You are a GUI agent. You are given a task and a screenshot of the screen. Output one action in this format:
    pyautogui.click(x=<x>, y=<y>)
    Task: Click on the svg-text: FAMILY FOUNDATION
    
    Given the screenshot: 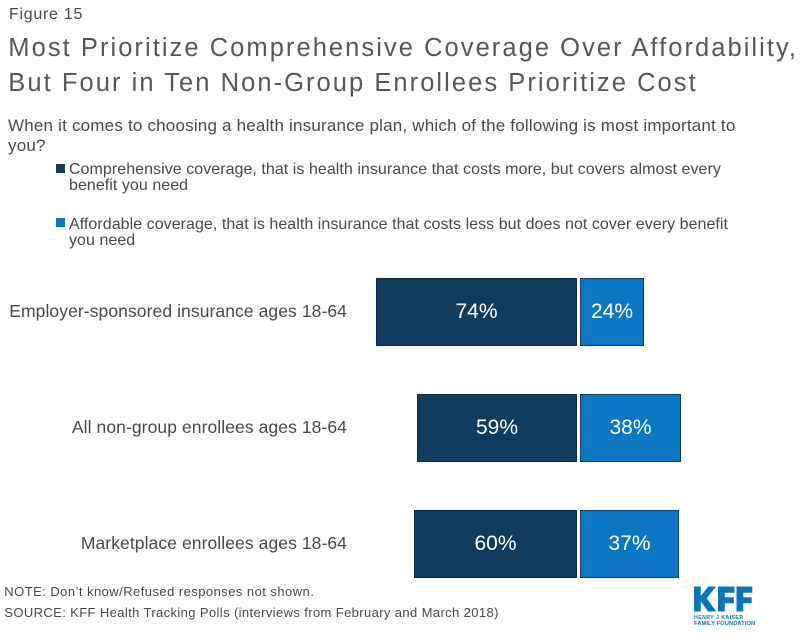 What is the action you would take?
    pyautogui.click(x=724, y=624)
    